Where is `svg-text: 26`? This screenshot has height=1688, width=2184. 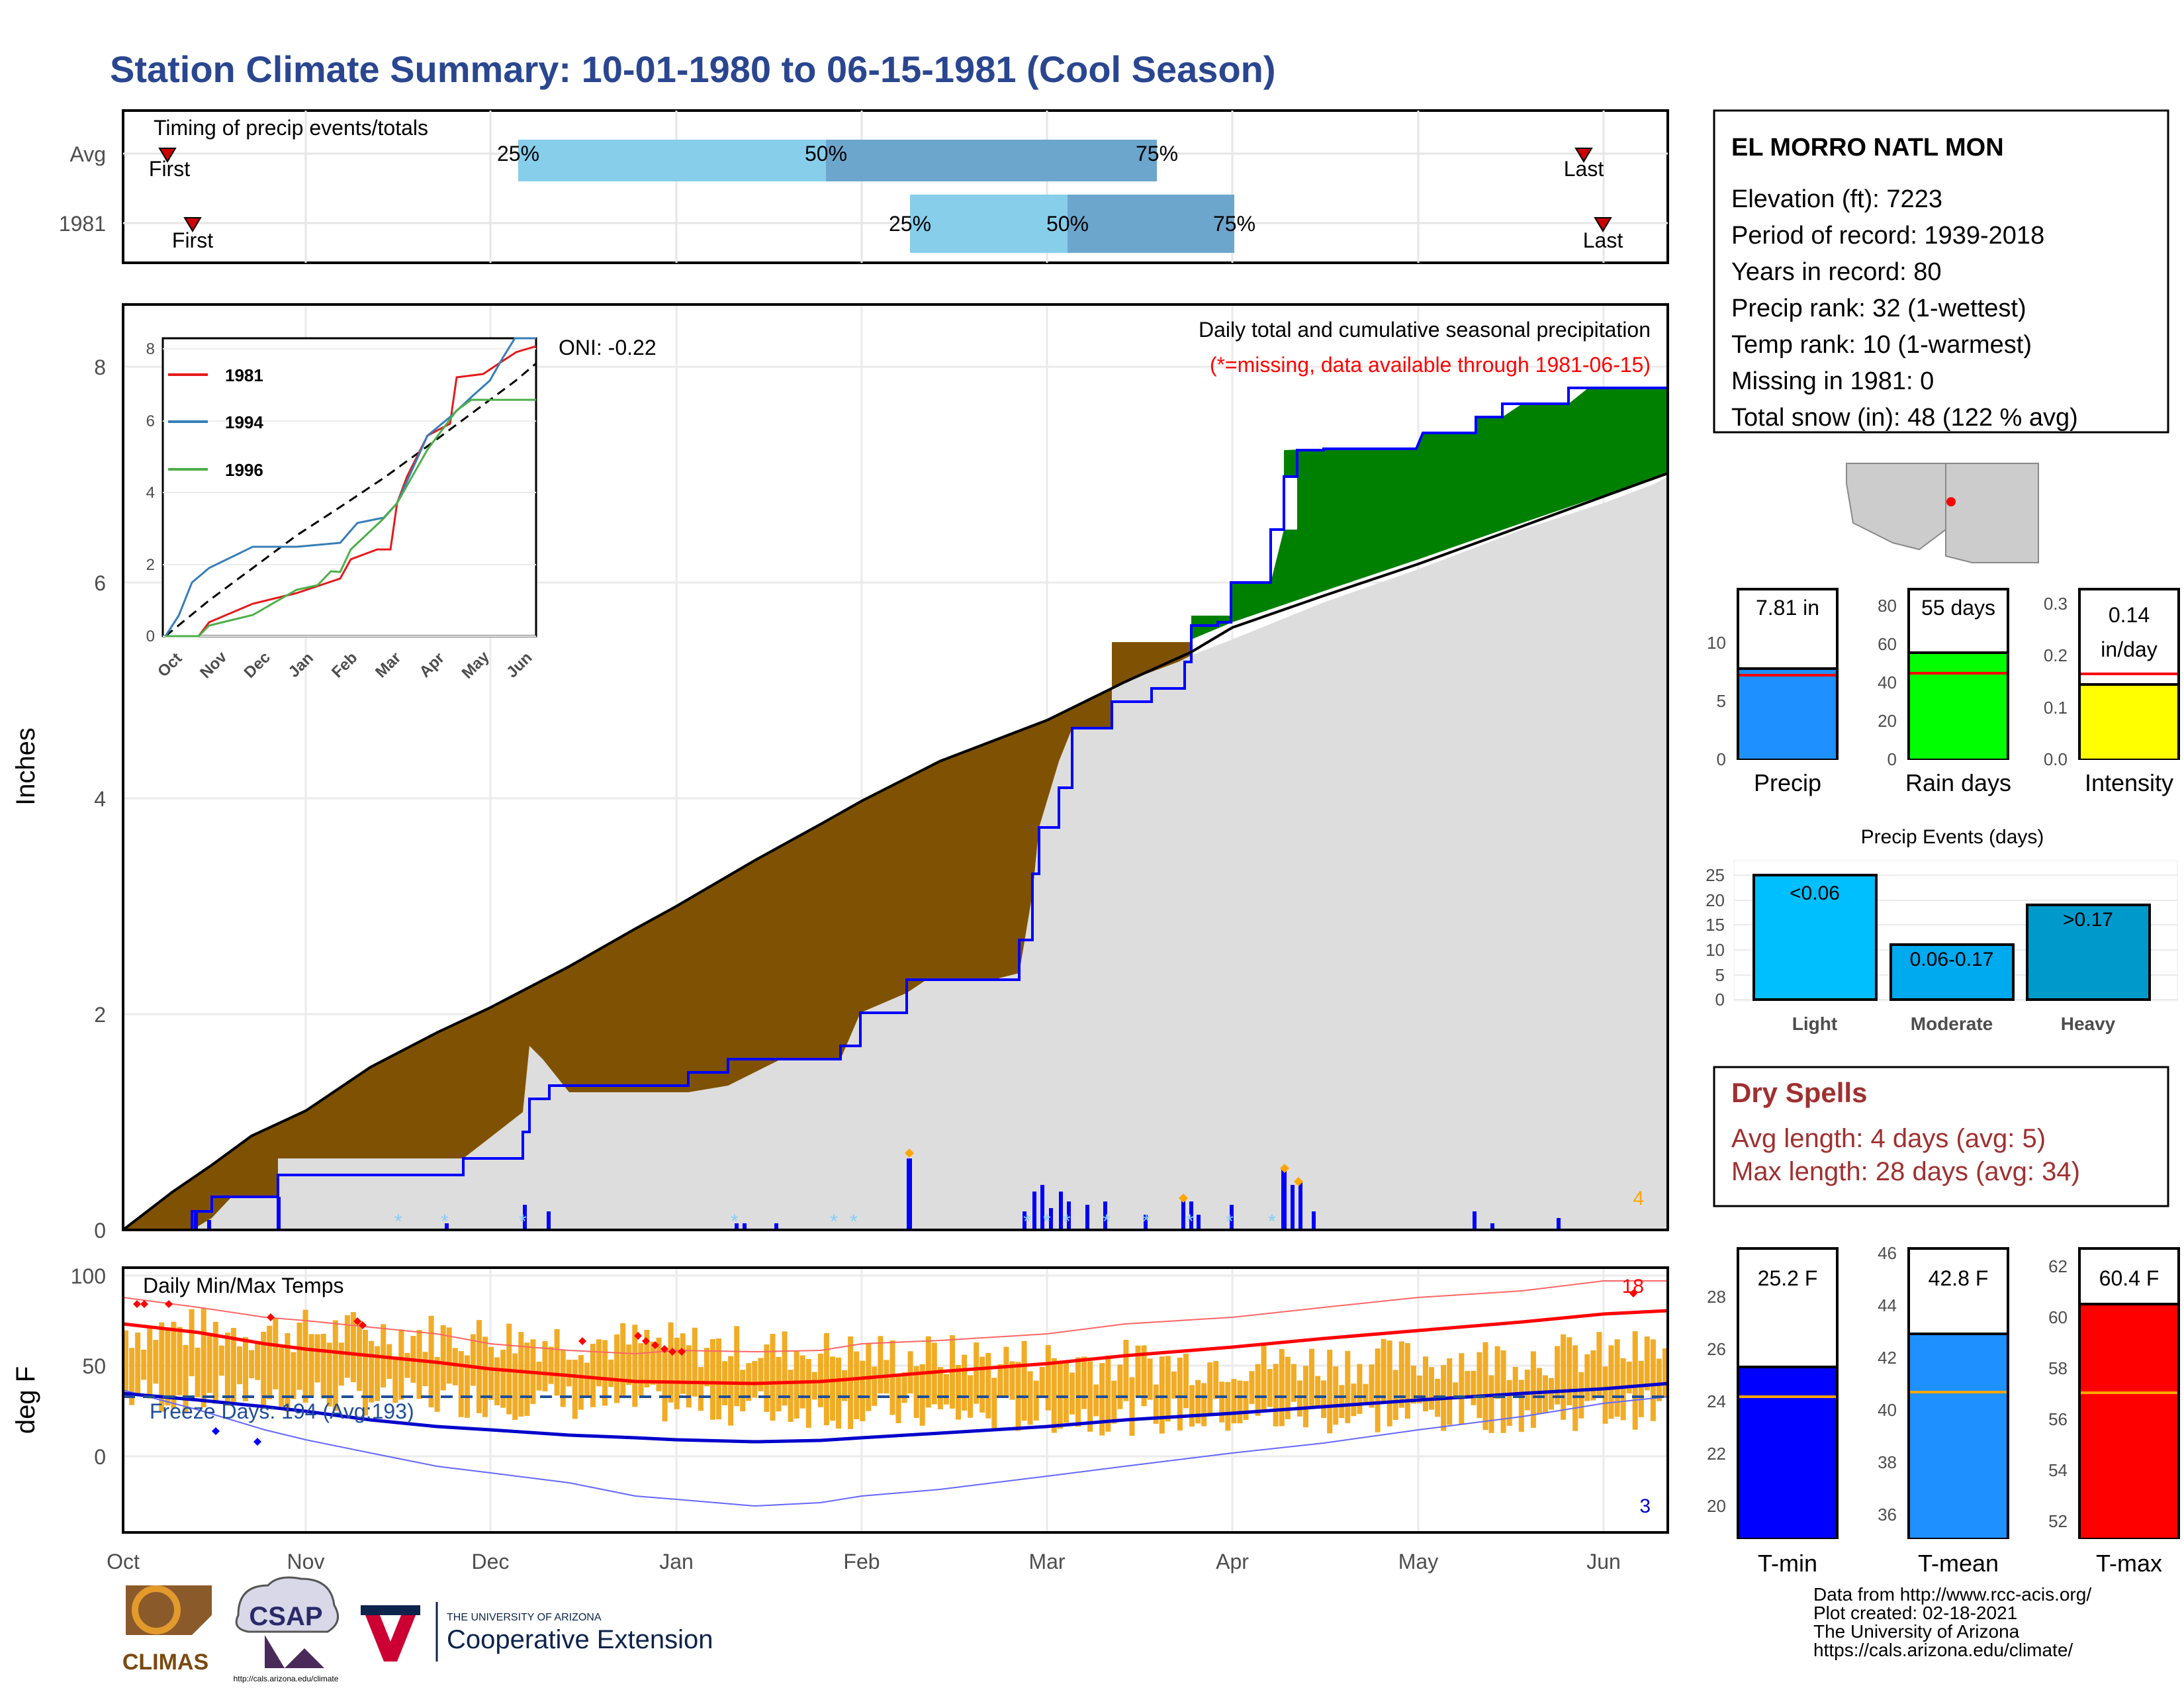 svg-text: 26 is located at coordinates (1716, 1349).